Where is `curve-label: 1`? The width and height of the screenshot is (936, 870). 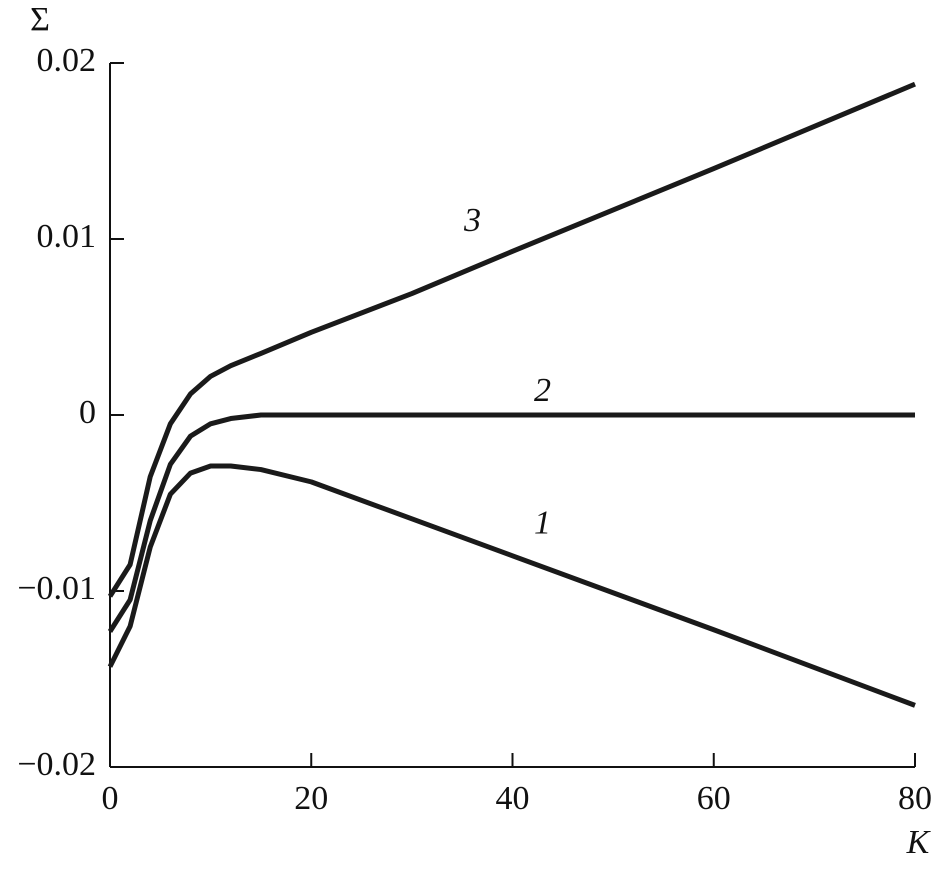 curve-label: 1 is located at coordinates (542, 523).